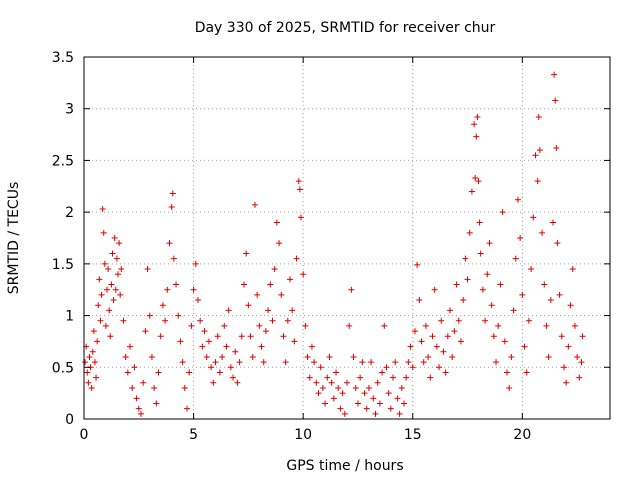  Describe the element at coordinates (63, 58) in the screenshot. I see `y-tick-label: 3.5` at that location.